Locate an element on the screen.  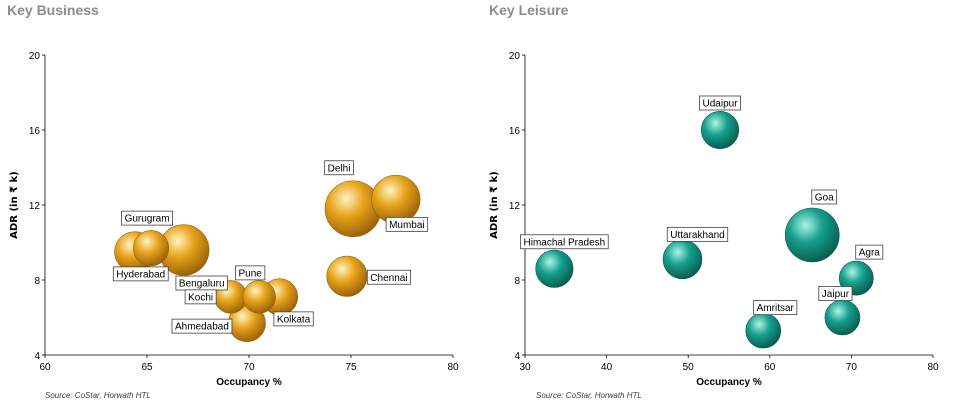
bubble-label-text: Pune is located at coordinates (251, 273).